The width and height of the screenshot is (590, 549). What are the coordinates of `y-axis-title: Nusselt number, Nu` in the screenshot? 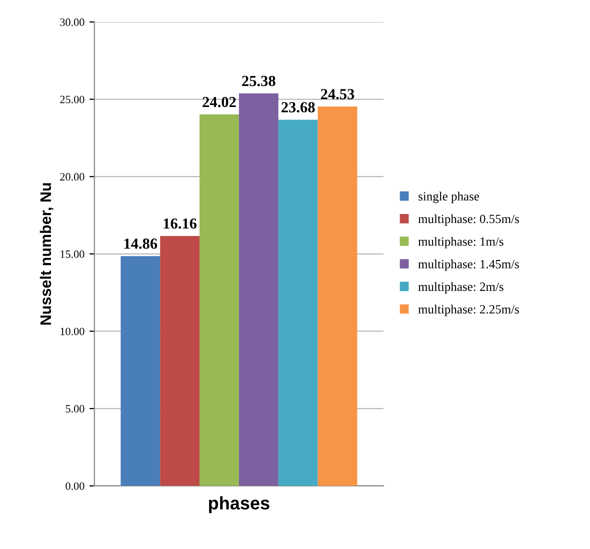 It's located at (47, 254).